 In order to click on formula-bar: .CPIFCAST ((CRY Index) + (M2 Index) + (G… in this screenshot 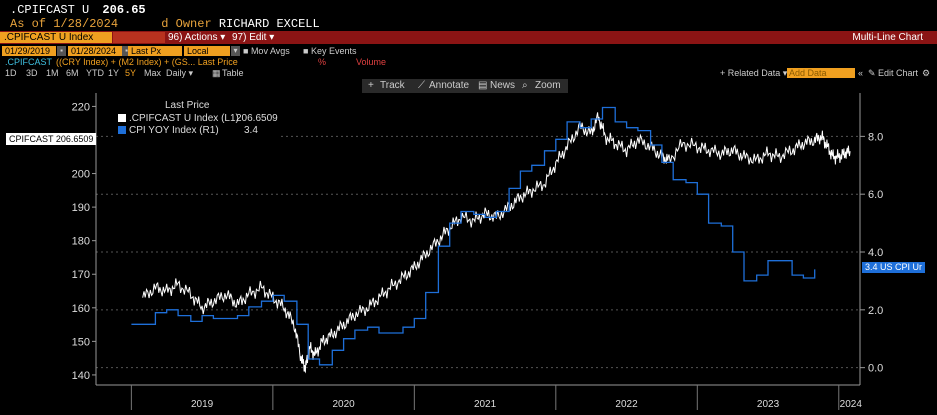, I will do `click(468, 62)`.